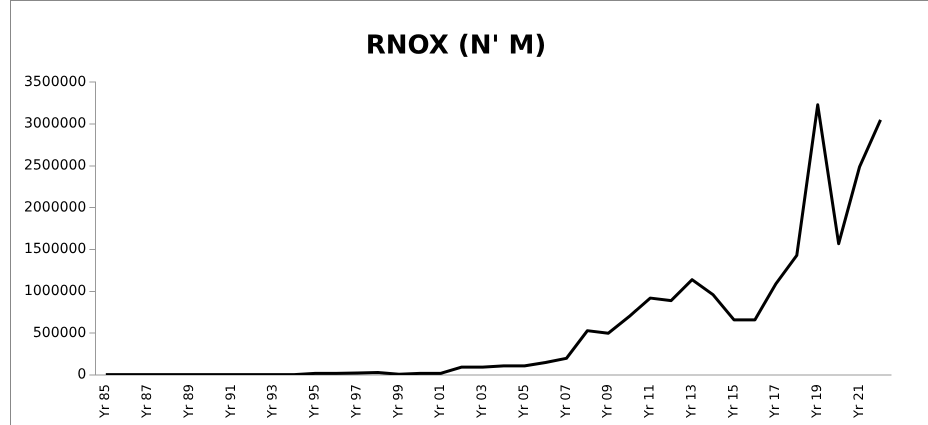 This screenshot has height=425, width=928. I want to click on x-tick-label: Yr 21, so click(859, 402).